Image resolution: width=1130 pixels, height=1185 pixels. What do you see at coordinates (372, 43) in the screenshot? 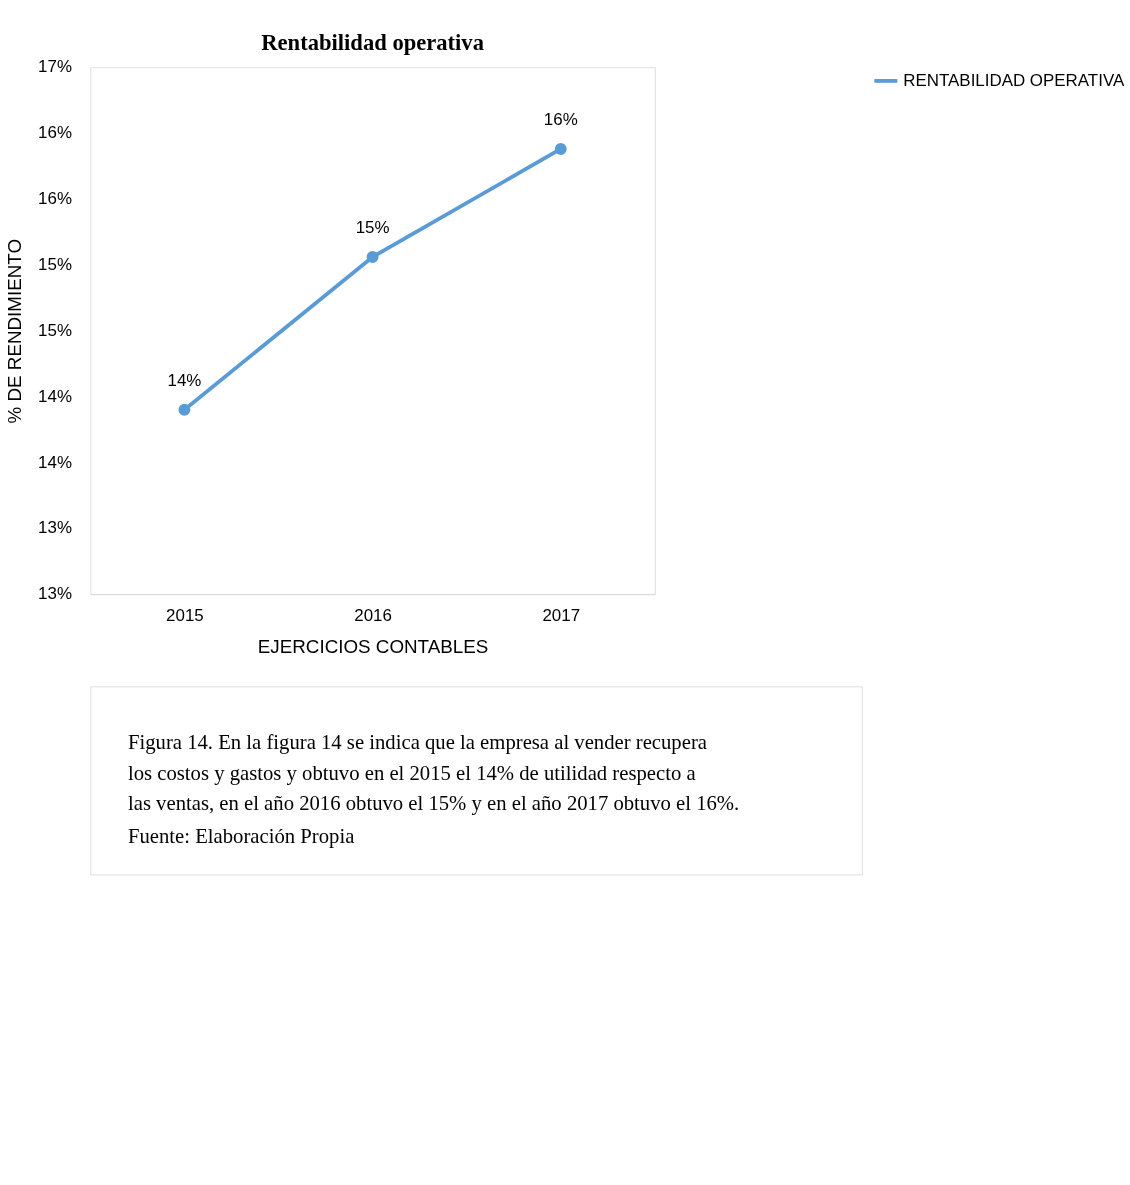
I see `chart-title: Rentabilidad operativa` at bounding box center [372, 43].